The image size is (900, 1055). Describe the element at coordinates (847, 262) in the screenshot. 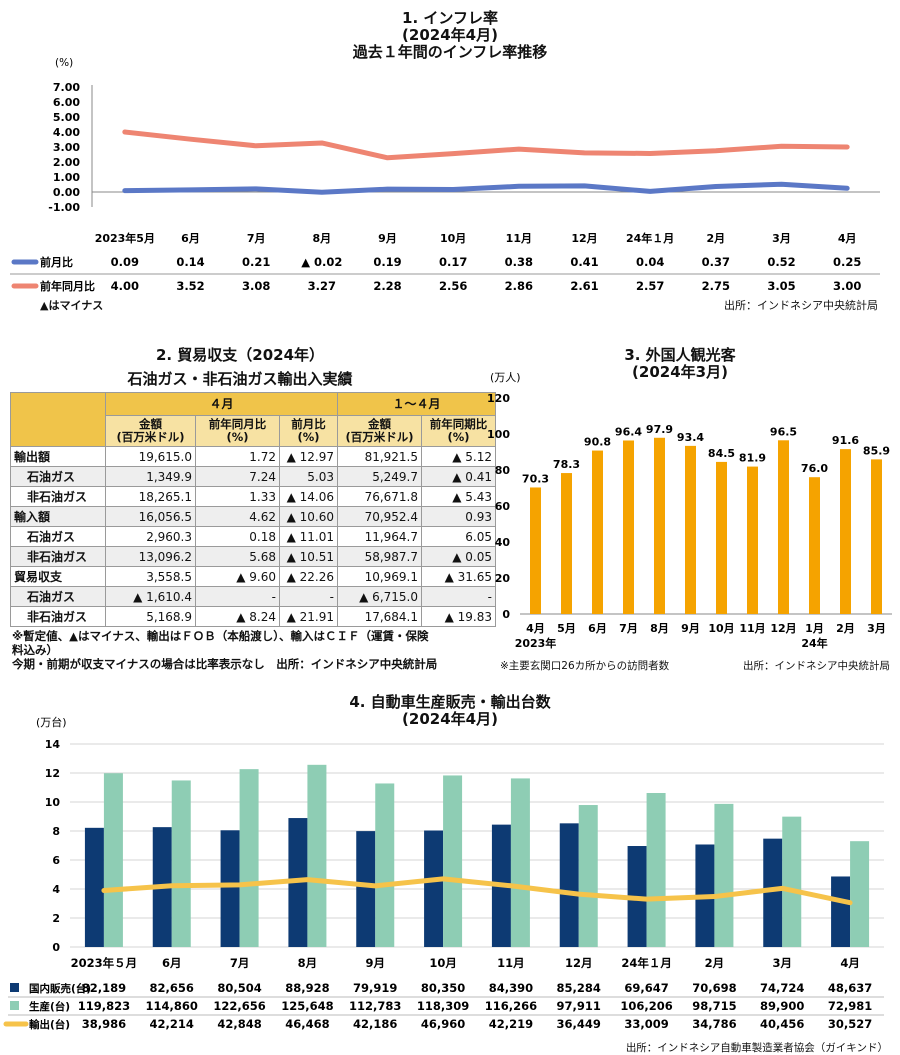

I see `inflation-data-label: 0.25` at that location.